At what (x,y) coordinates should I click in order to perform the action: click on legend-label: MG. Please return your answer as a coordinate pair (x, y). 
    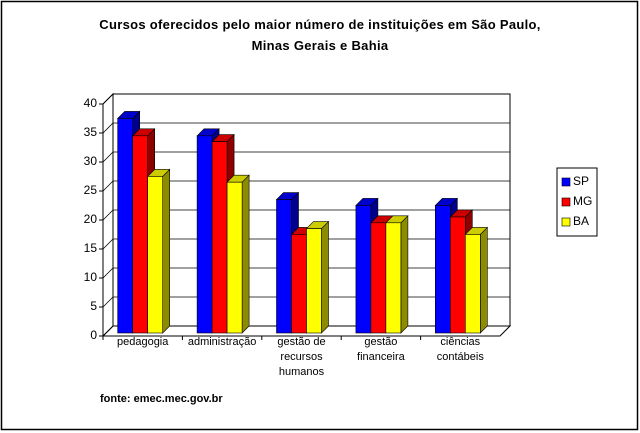
    Looking at the image, I should click on (582, 201).